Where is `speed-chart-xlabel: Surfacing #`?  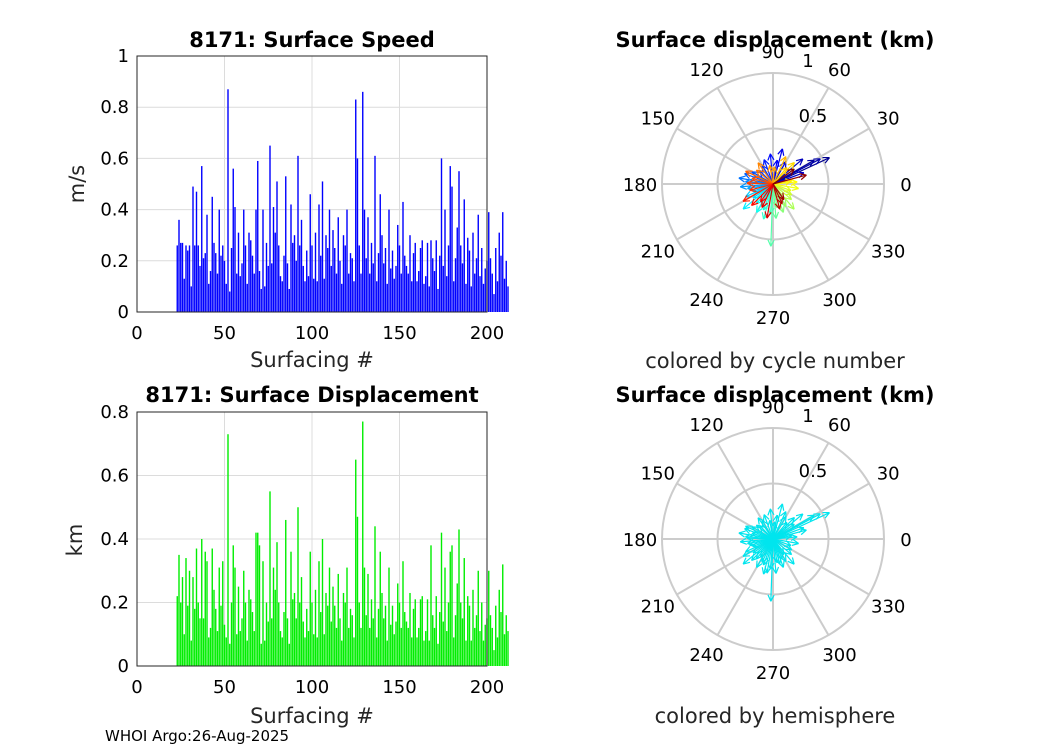
speed-chart-xlabel: Surfacing # is located at coordinates (312, 360).